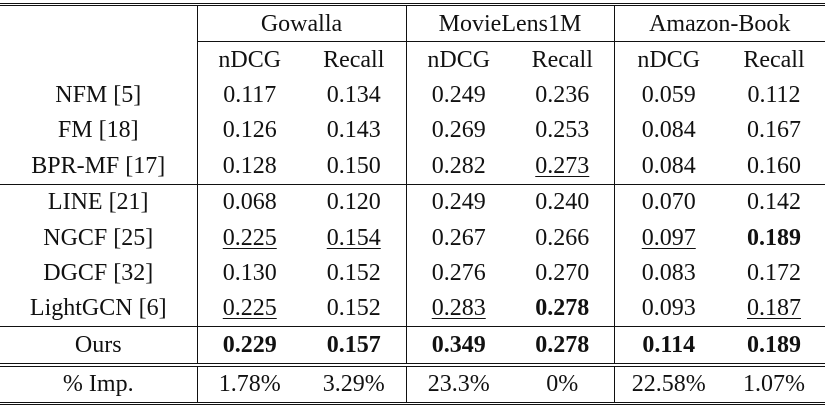 This screenshot has height=415, width=825. Describe the element at coordinates (99, 22) in the screenshot. I see `corner-cell` at that location.